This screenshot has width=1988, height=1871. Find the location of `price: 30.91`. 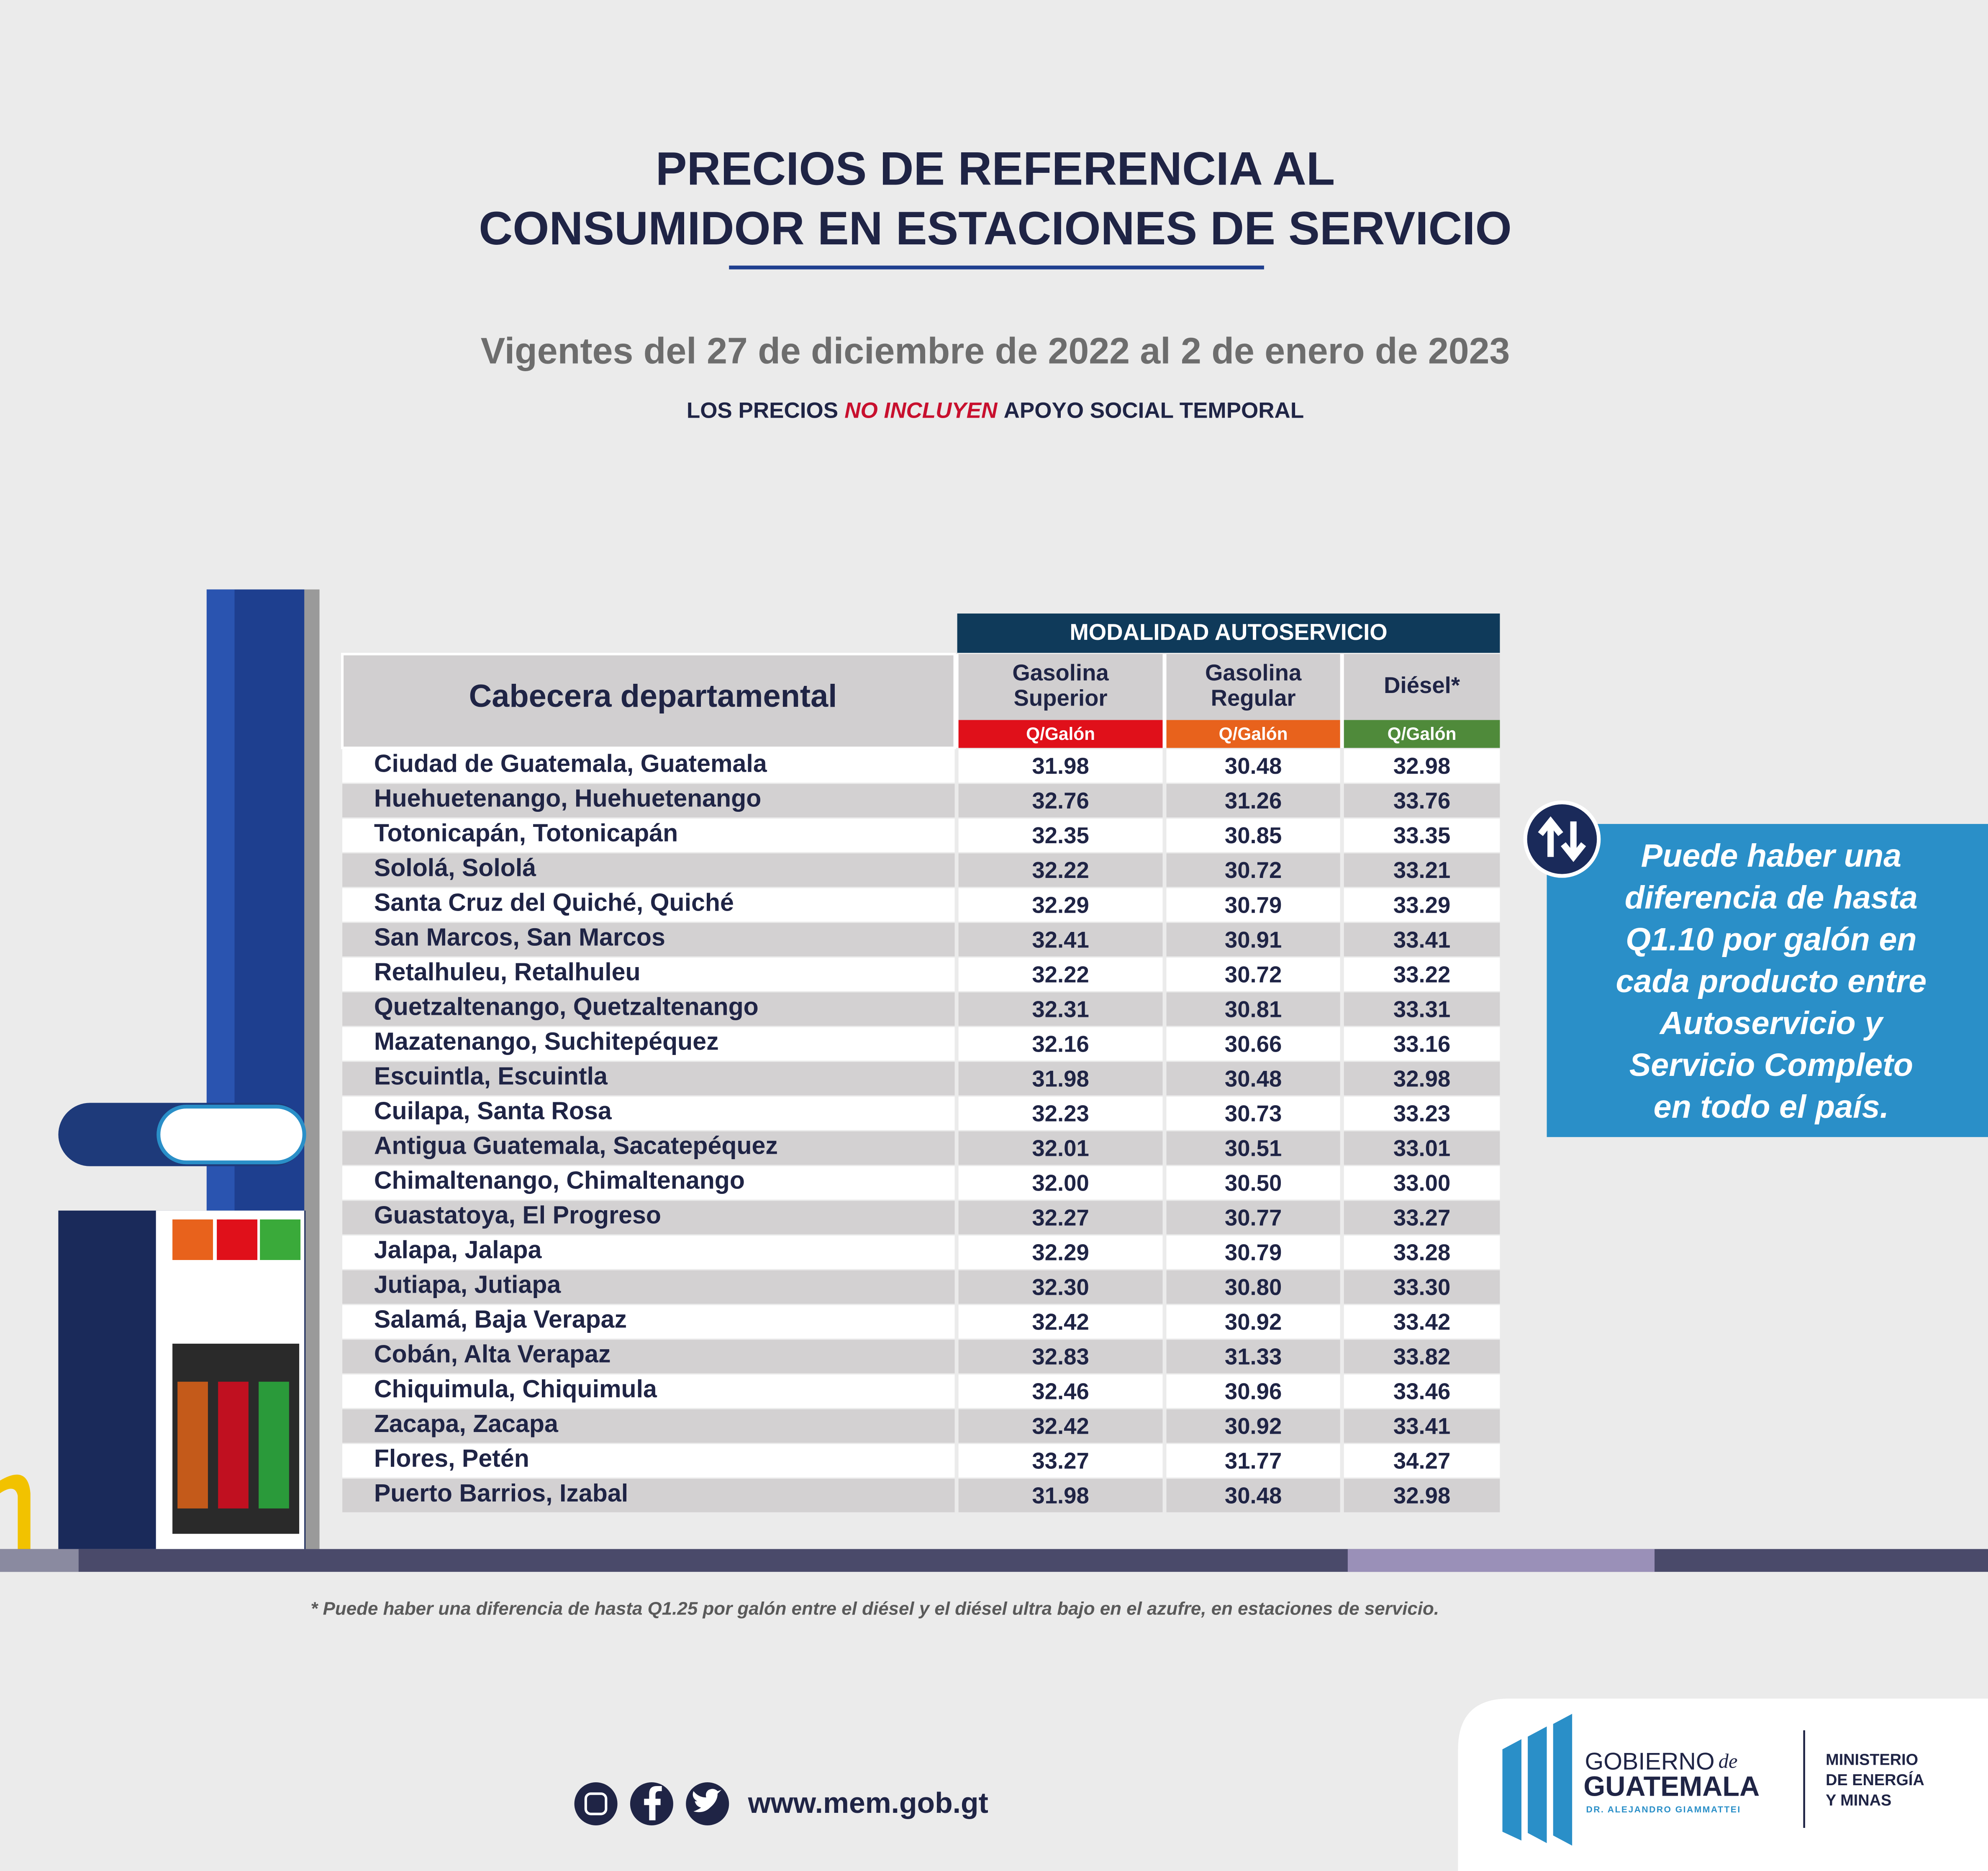

price: 30.91 is located at coordinates (1253, 939).